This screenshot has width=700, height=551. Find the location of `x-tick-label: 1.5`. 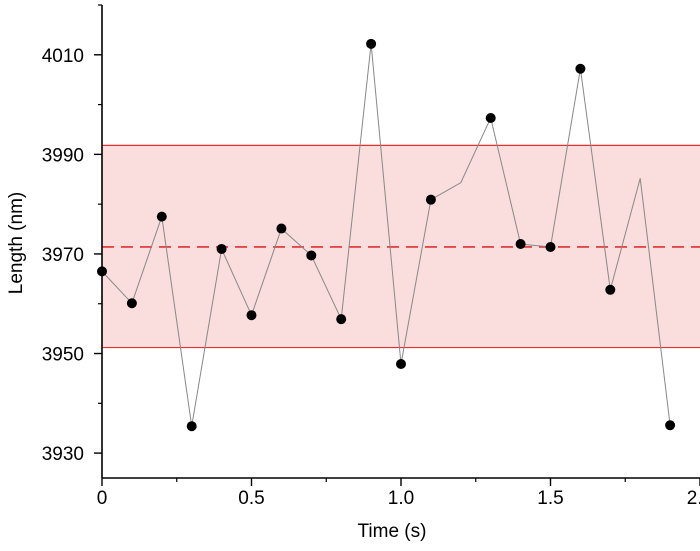

x-tick-label: 1.5 is located at coordinates (550, 498).